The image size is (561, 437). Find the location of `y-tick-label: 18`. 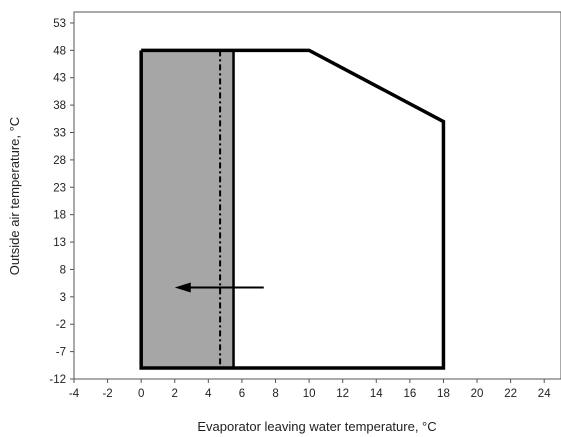

y-tick-label: 18 is located at coordinates (59, 216).